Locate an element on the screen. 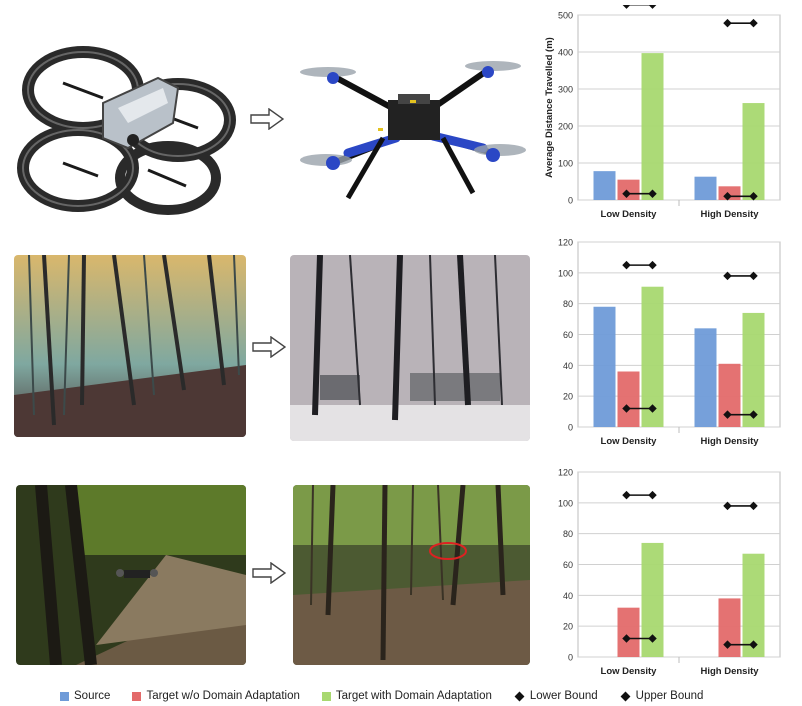  chart-domain-adaptation-real: 0 20 40 60 80 100 120 Low Density High Density is located at coordinates (669, 572).